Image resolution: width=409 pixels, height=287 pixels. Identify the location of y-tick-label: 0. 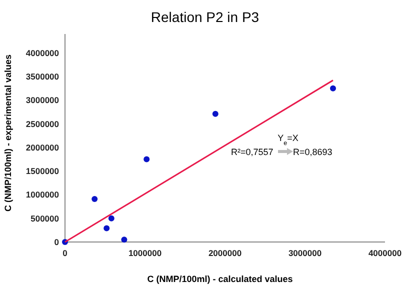
(57, 242).